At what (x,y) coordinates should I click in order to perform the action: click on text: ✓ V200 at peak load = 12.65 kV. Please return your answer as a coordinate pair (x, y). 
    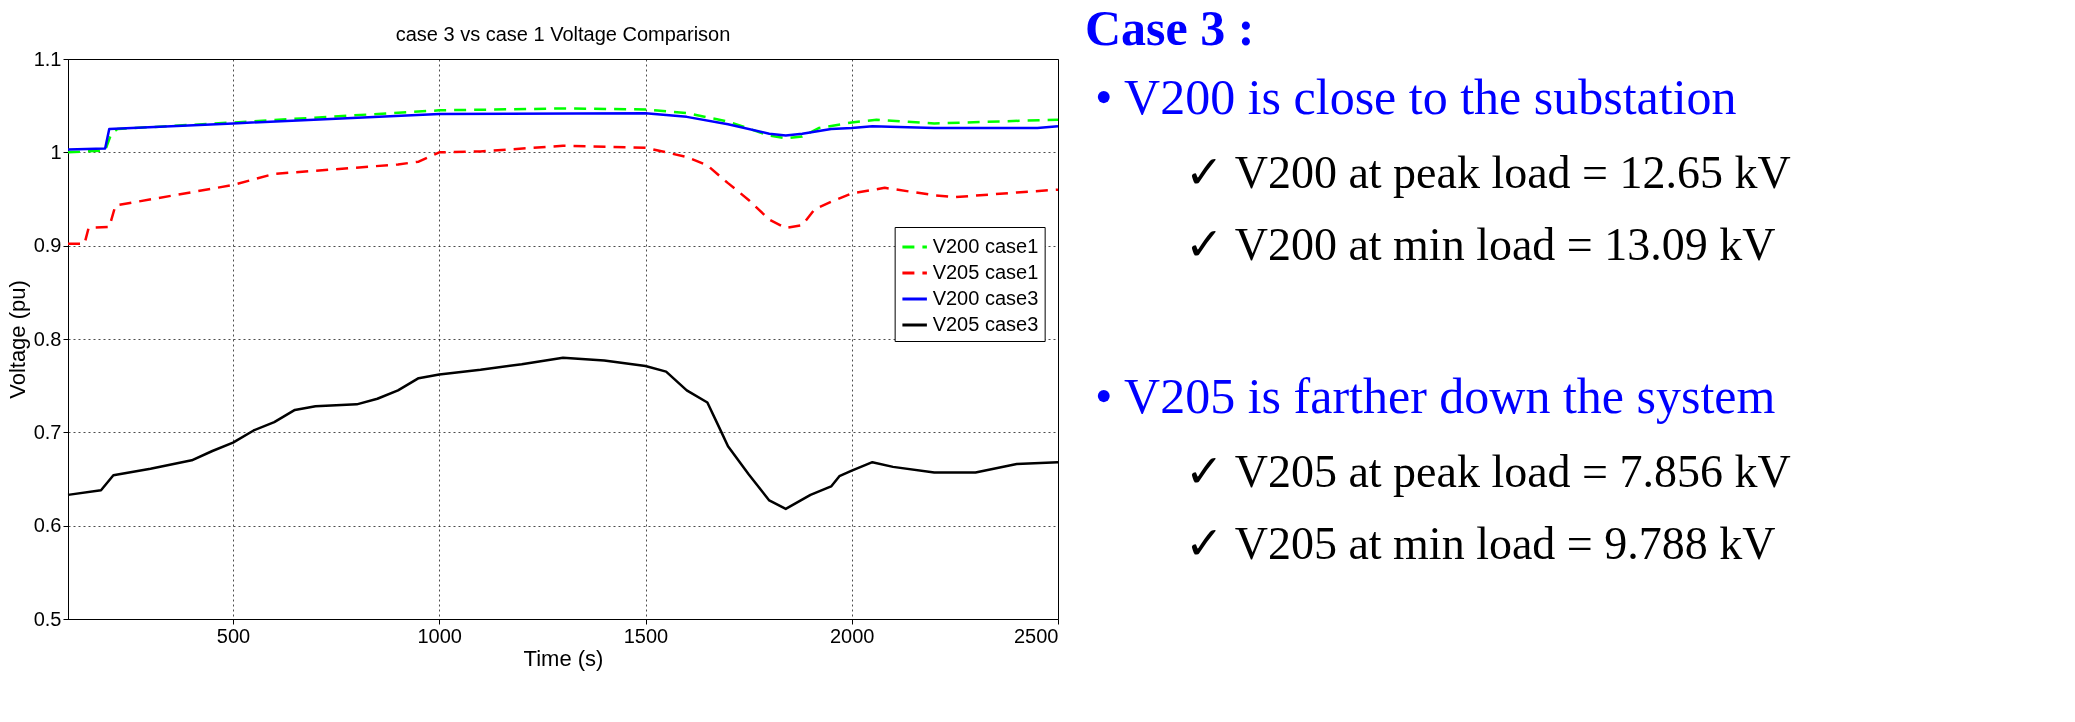
    Looking at the image, I should click on (1488, 172).